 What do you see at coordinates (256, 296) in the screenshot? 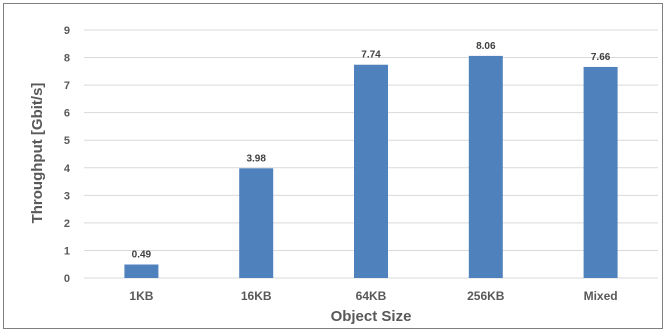
I see `x-tick-label: 16KB` at bounding box center [256, 296].